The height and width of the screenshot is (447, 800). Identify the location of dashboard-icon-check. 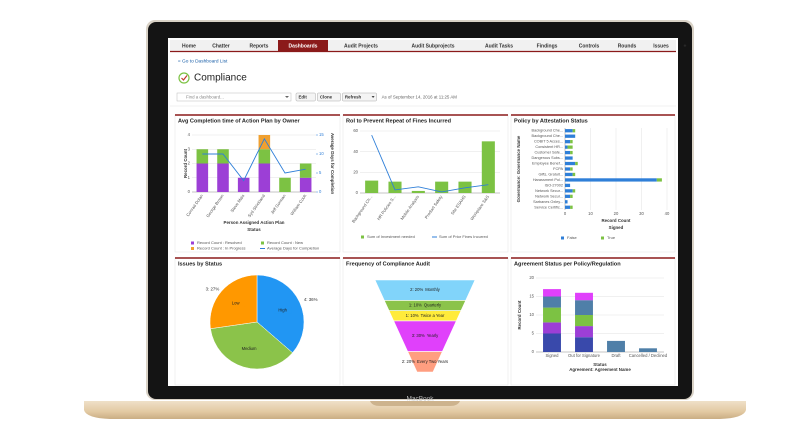
(184, 78).